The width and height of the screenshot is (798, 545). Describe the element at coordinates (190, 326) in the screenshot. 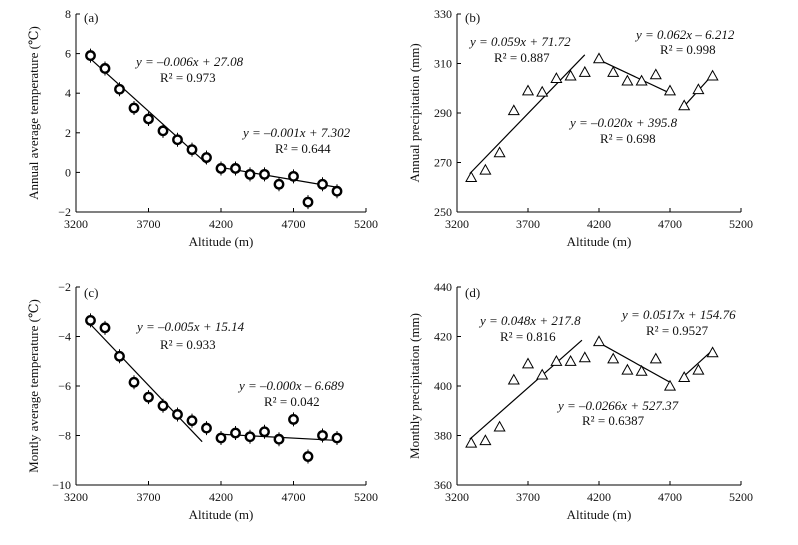

I see `fit-equation: y = –0.005x + 15.14` at that location.